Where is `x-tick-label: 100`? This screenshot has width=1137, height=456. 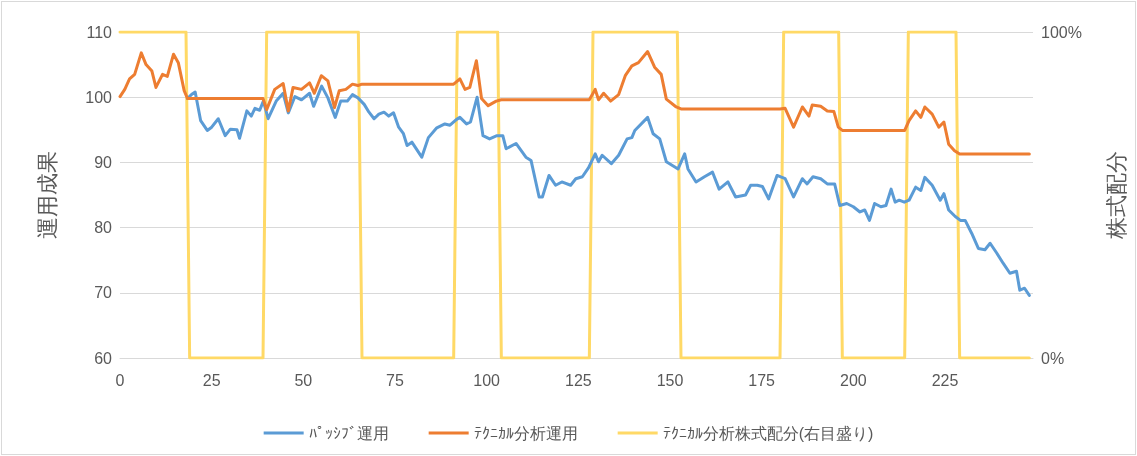 x-tick-label: 100 is located at coordinates (487, 380).